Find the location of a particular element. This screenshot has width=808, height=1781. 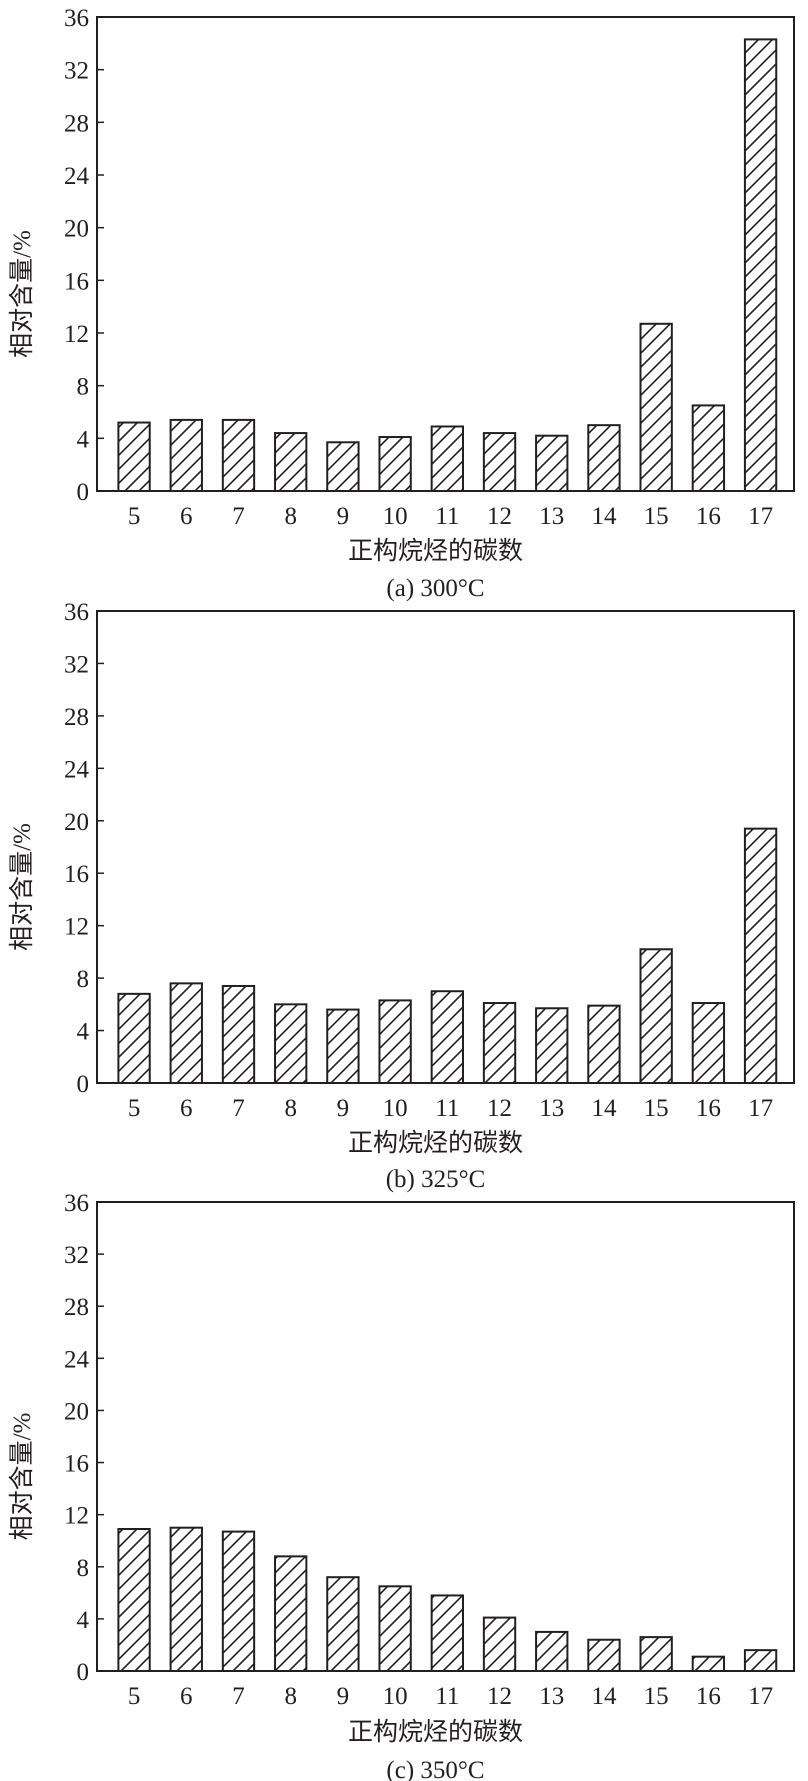

chart-caption: (c) 350°C is located at coordinates (435, 1769).